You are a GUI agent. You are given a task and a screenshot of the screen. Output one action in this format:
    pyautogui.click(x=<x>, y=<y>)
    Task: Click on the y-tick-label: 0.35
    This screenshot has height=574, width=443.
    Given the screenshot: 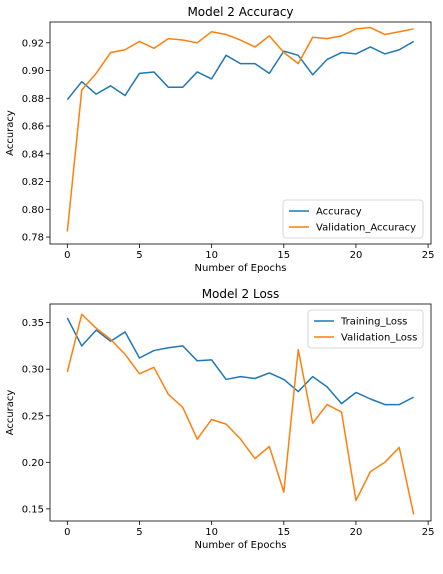 What is the action you would take?
    pyautogui.click(x=33, y=323)
    